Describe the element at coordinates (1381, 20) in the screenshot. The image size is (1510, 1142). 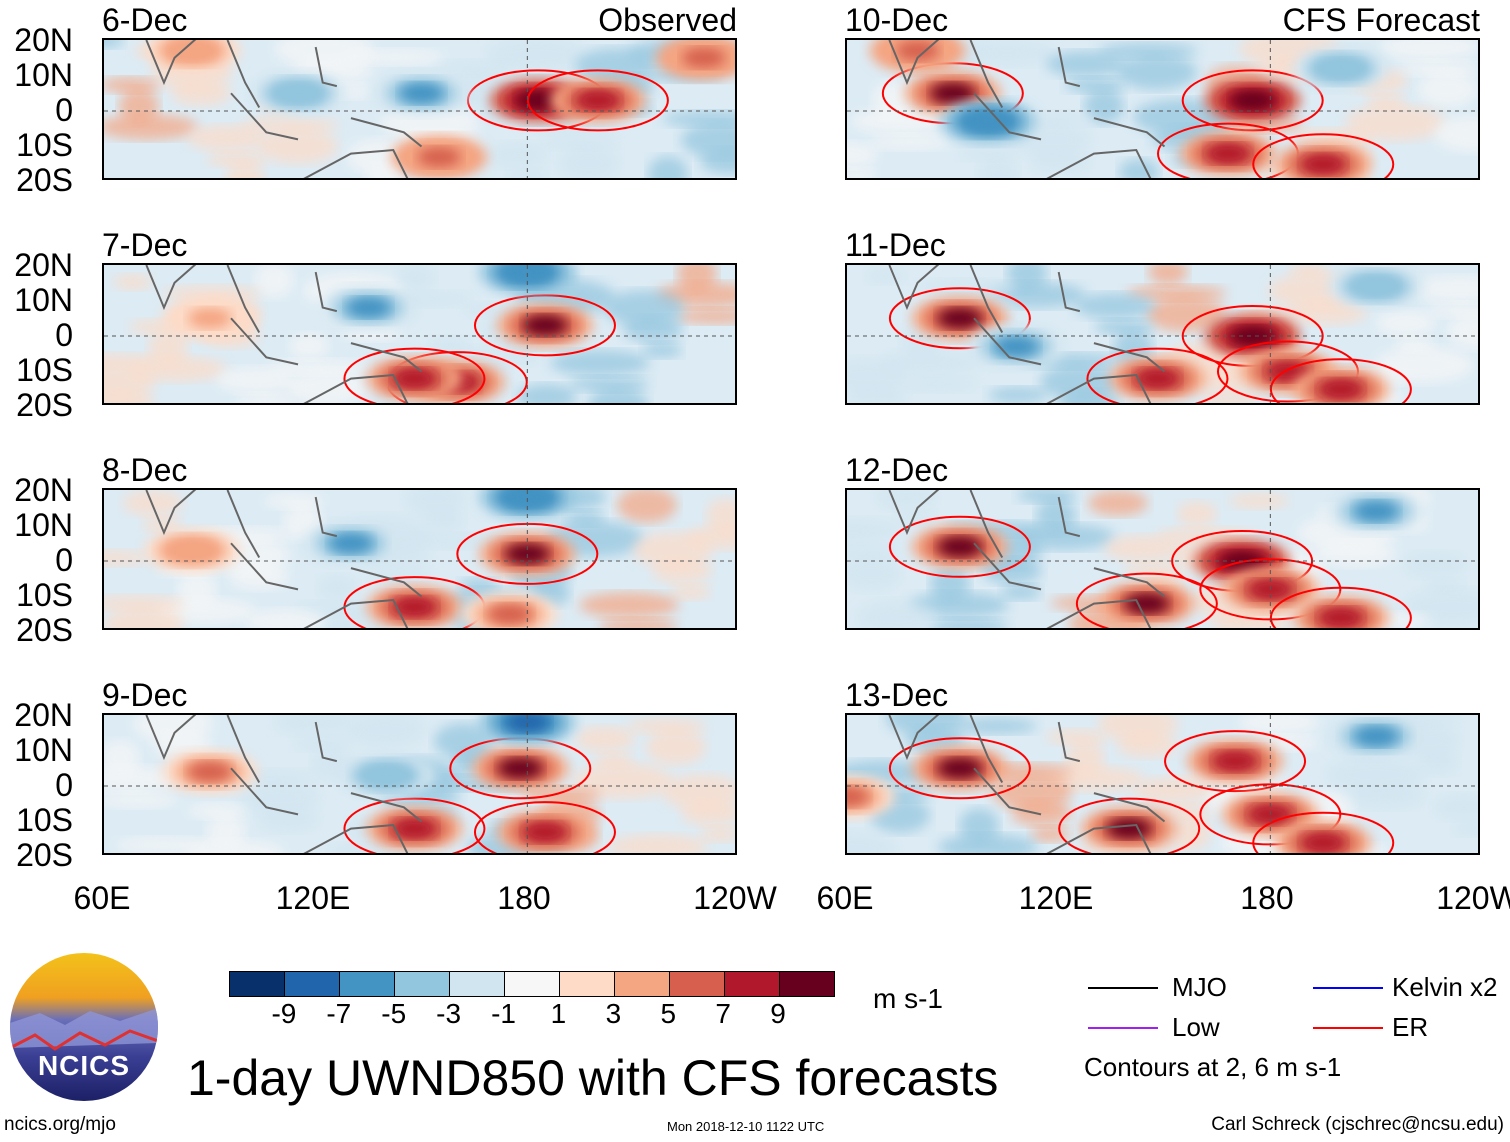
I see `forecast-label: CFS Forecast` at that location.